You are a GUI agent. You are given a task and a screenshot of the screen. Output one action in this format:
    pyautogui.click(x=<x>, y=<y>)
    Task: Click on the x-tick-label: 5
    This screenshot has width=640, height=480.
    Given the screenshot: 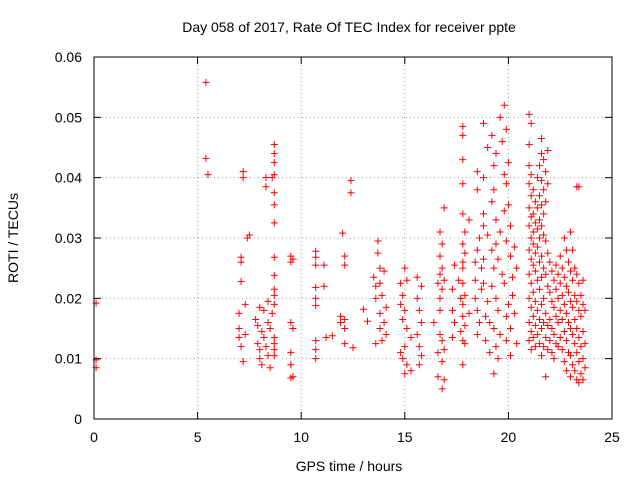 What is the action you would take?
    pyautogui.click(x=198, y=437)
    